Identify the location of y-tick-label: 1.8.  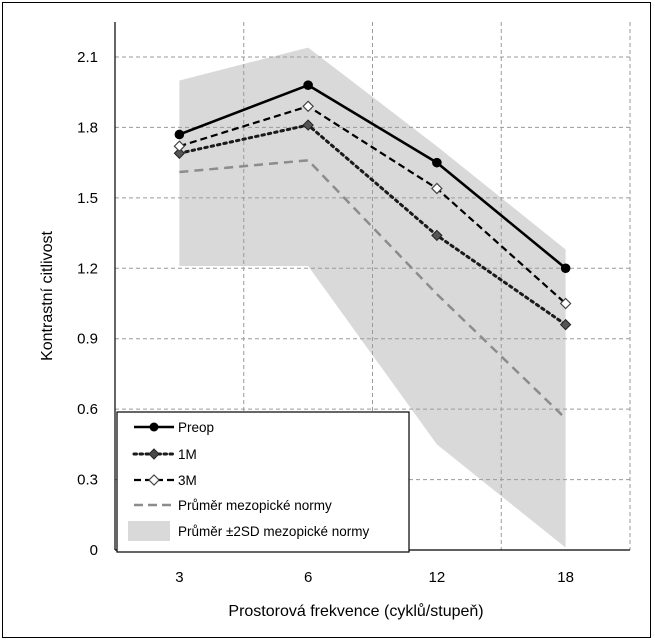
(87, 127).